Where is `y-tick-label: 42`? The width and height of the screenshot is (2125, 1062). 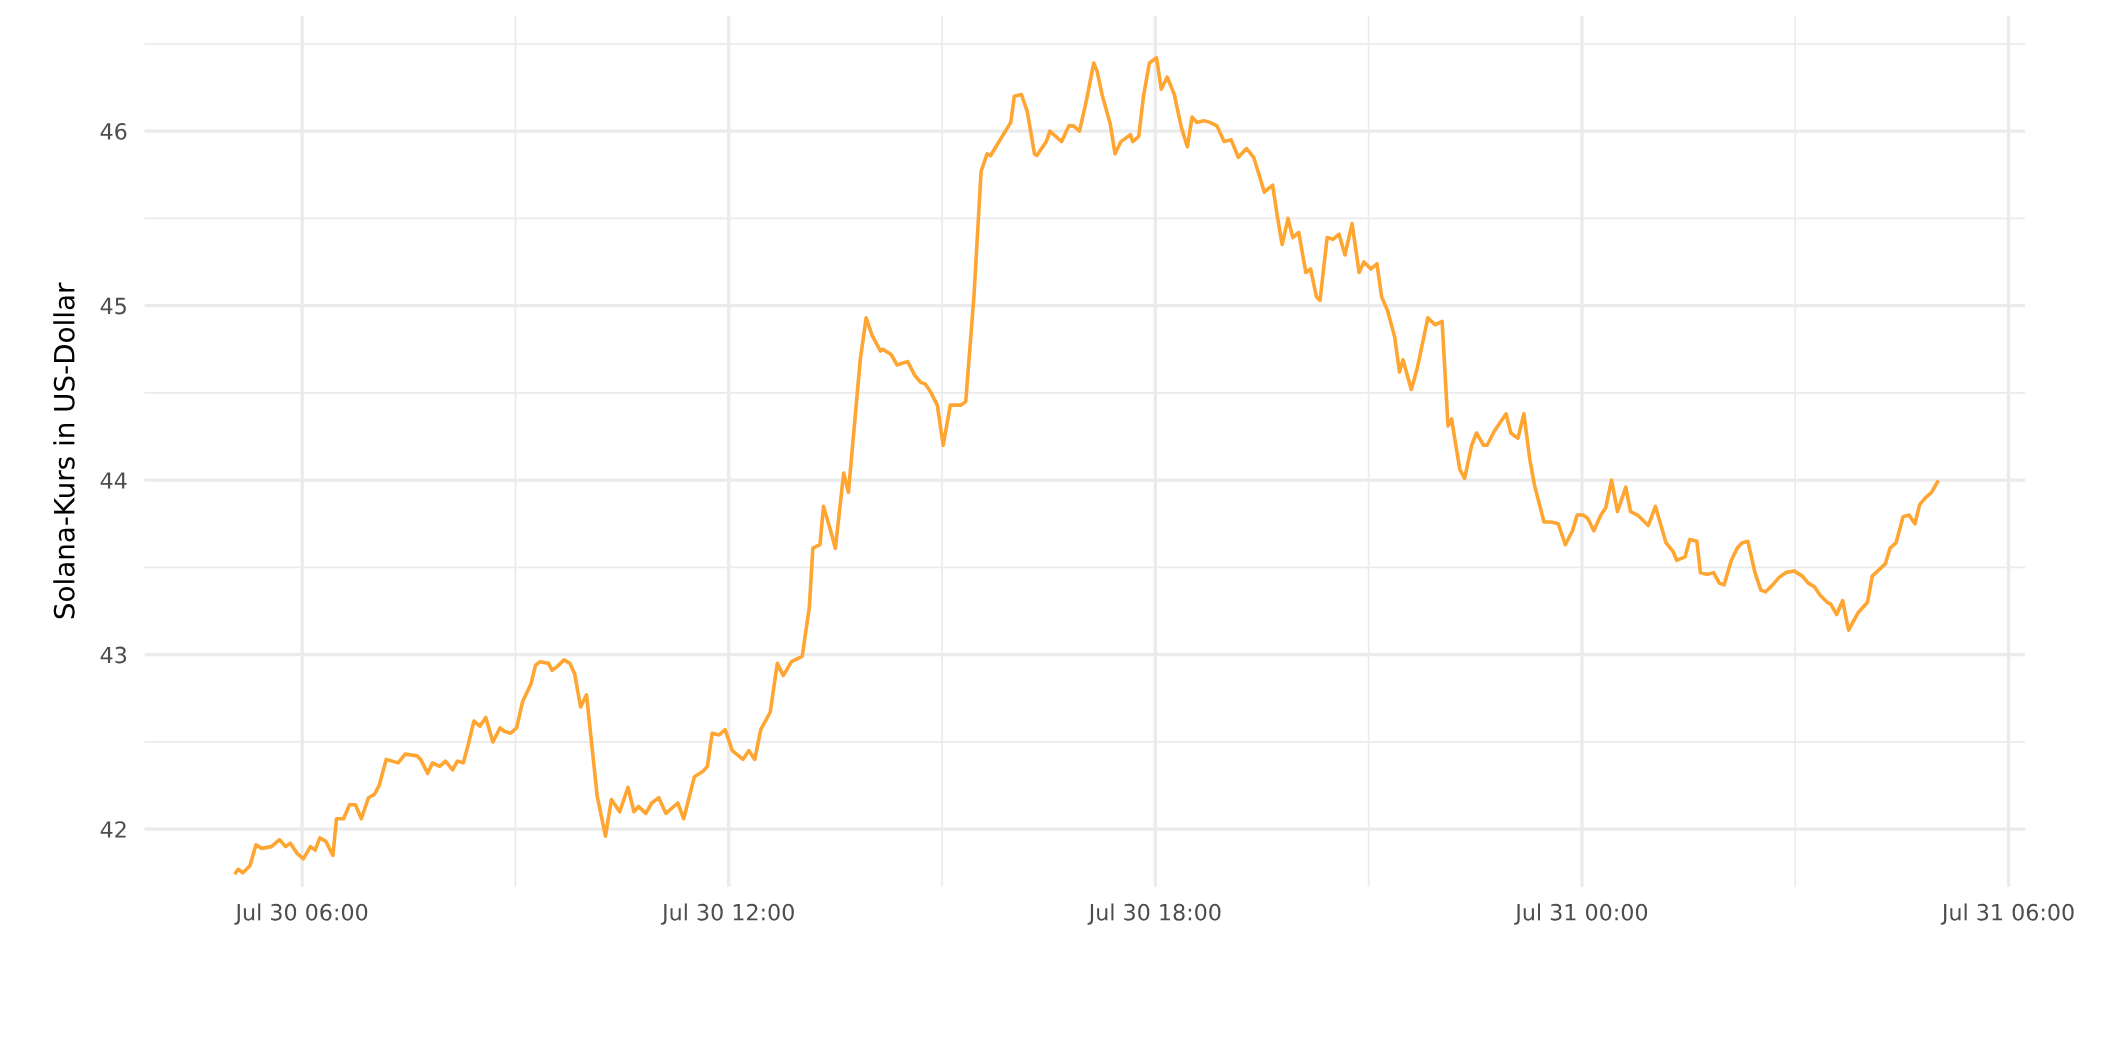
y-tick-label: 42 is located at coordinates (113, 829).